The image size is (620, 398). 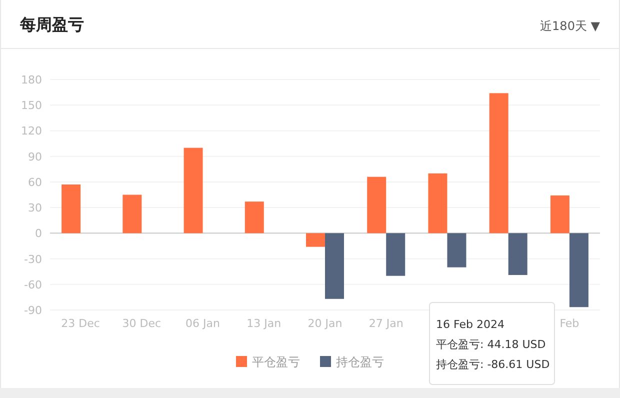 I want to click on y-tick-label: 60, so click(x=35, y=182).